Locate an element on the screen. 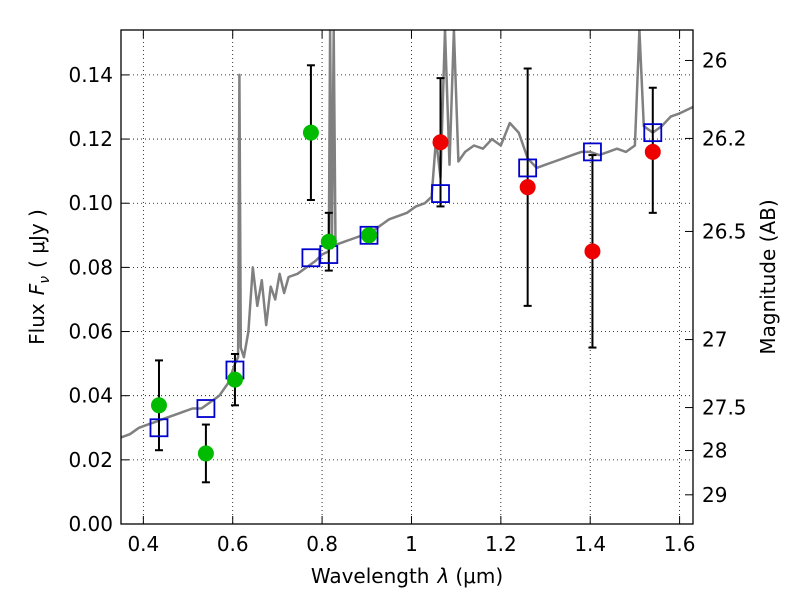 This screenshot has height=605, width=800. y-axis-title-prefix: Flux is located at coordinates (37, 324).